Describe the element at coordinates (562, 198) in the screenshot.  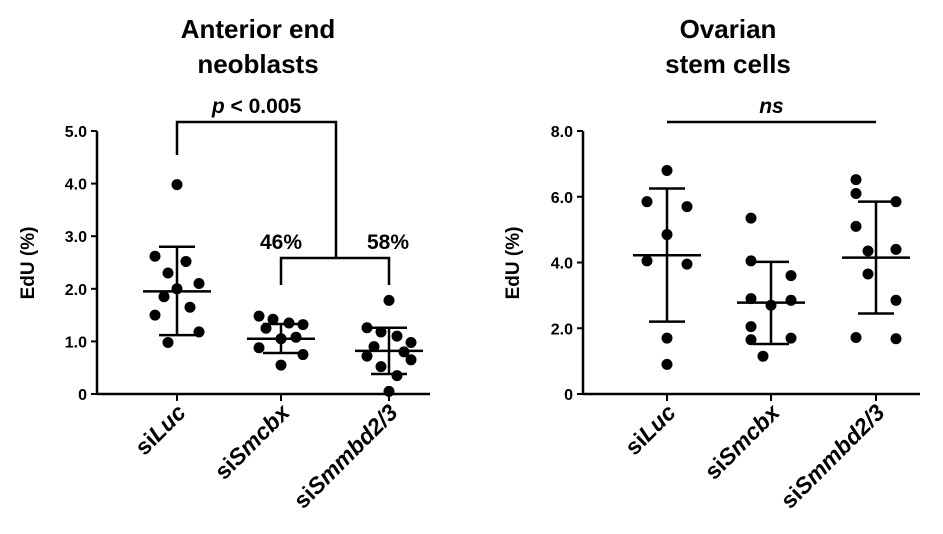
I see `y-tick-label: 6.0` at that location.